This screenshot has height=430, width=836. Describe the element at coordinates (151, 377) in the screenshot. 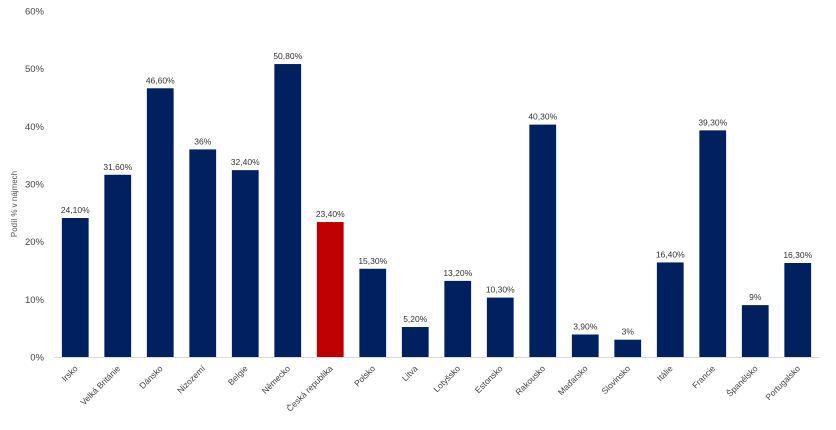

I see `category-label: Dánsko` at that location.